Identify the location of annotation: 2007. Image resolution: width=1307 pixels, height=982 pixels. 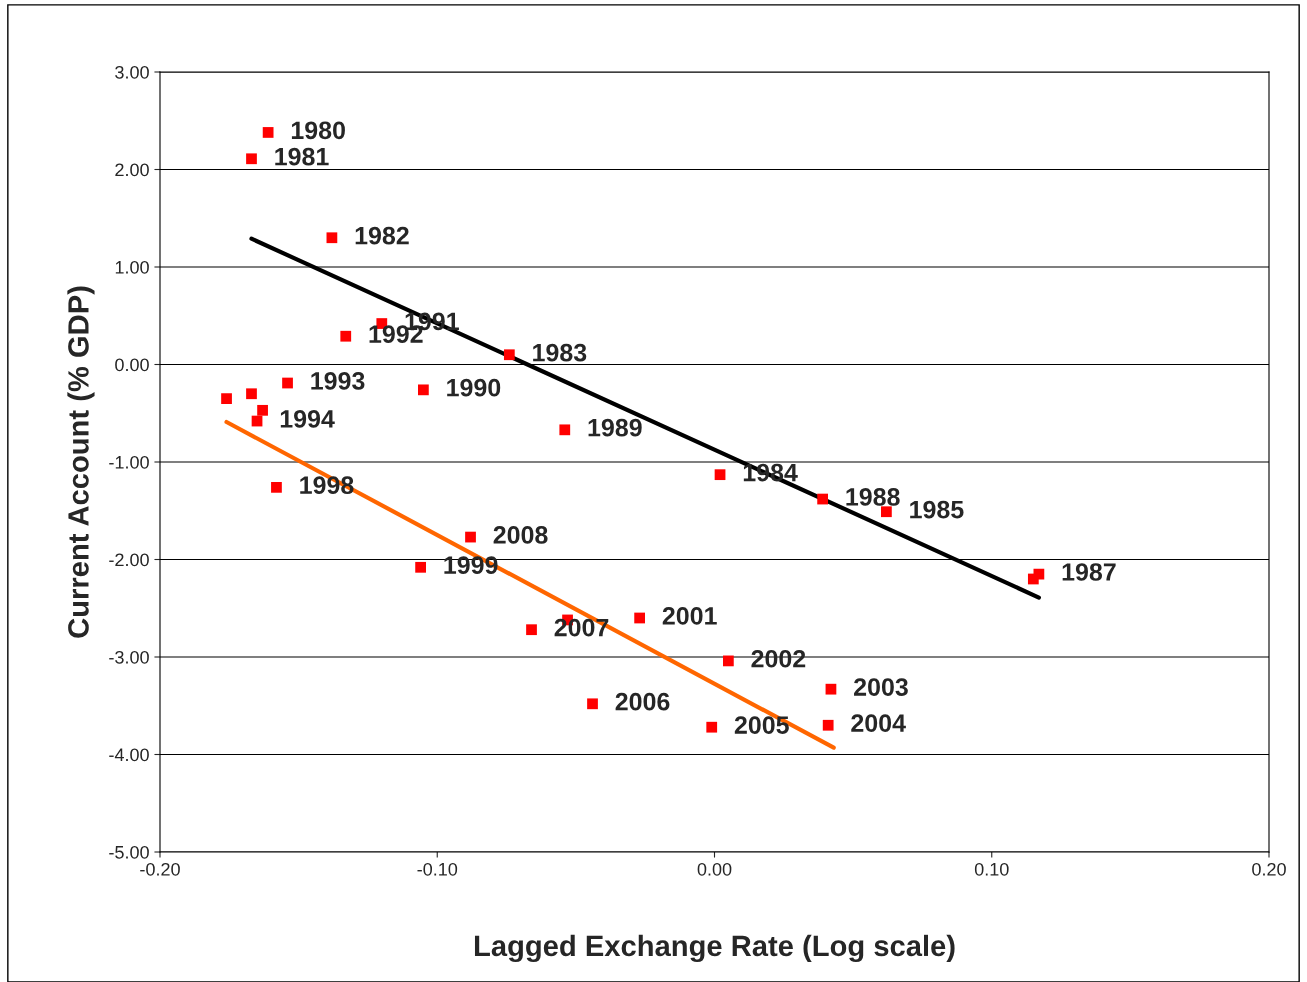
(581, 627).